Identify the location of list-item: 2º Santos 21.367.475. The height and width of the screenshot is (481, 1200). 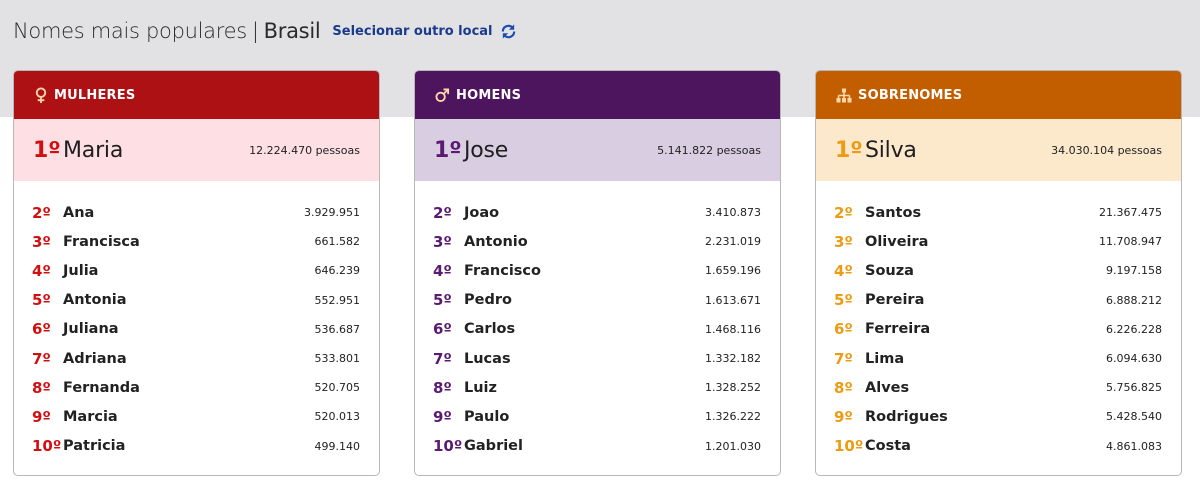
(998, 212).